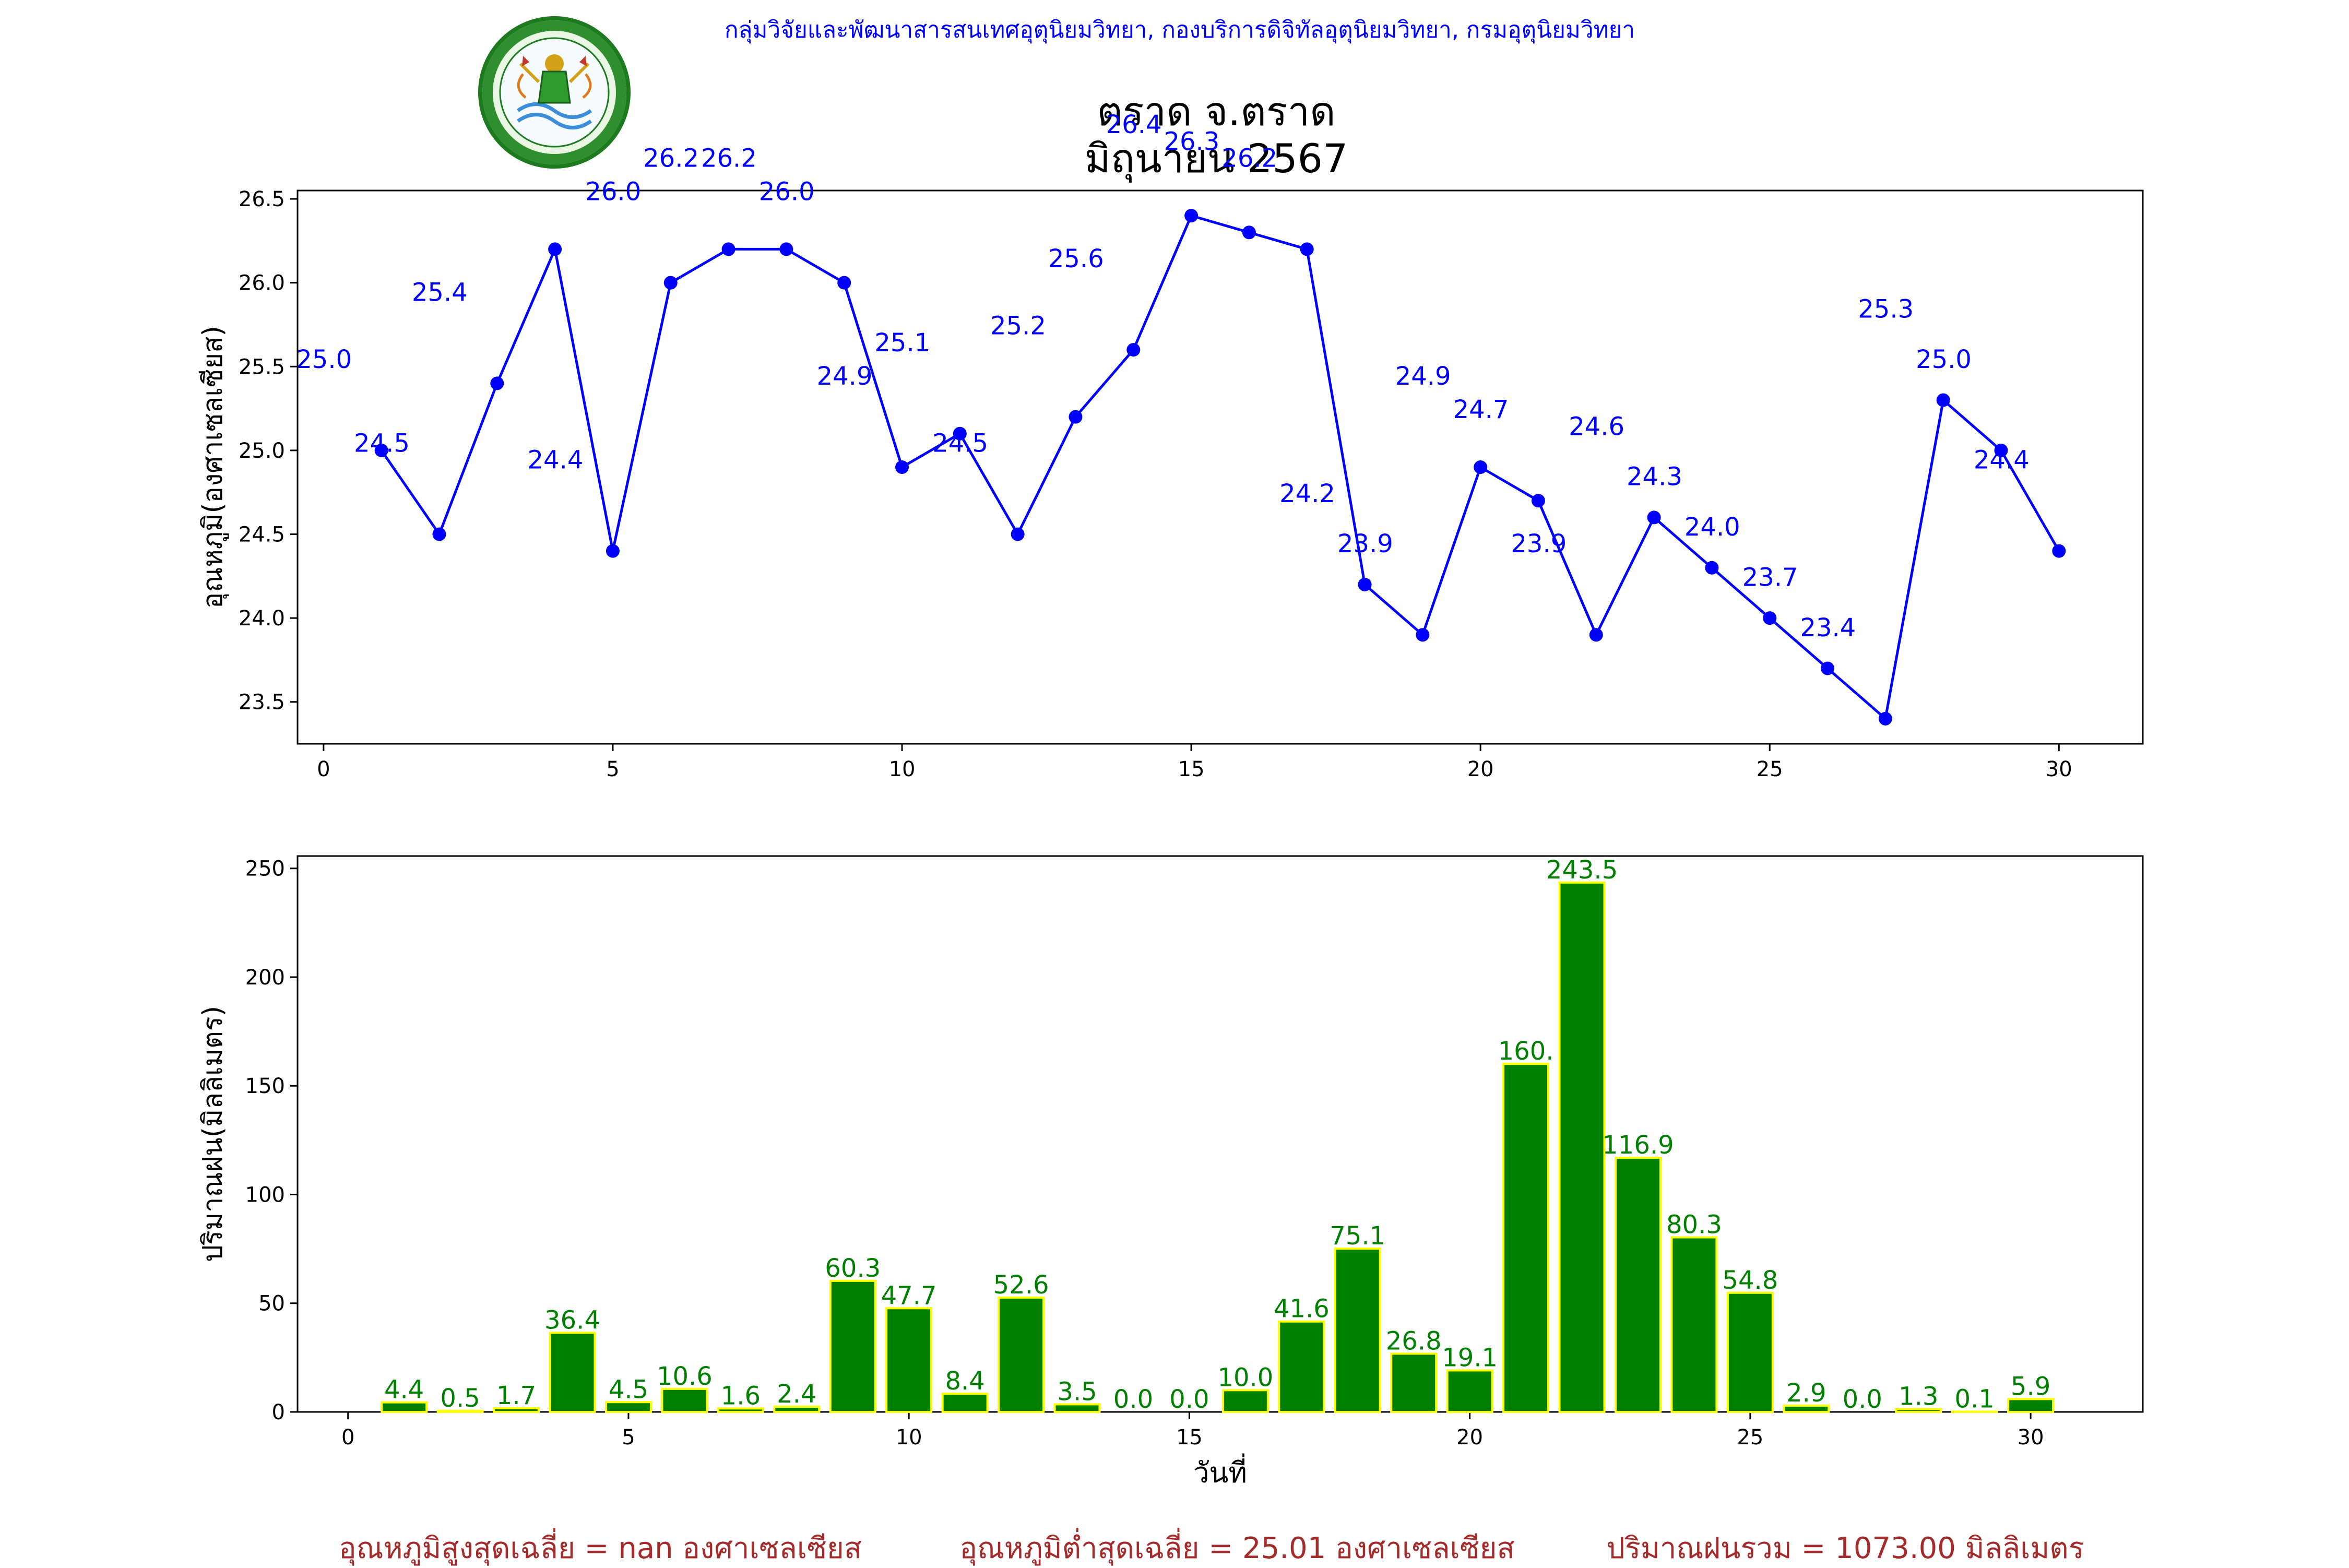 The image size is (2349, 1568). Describe the element at coordinates (1470, 1357) in the screenshot. I see `rain-data-label: 19.1` at that location.